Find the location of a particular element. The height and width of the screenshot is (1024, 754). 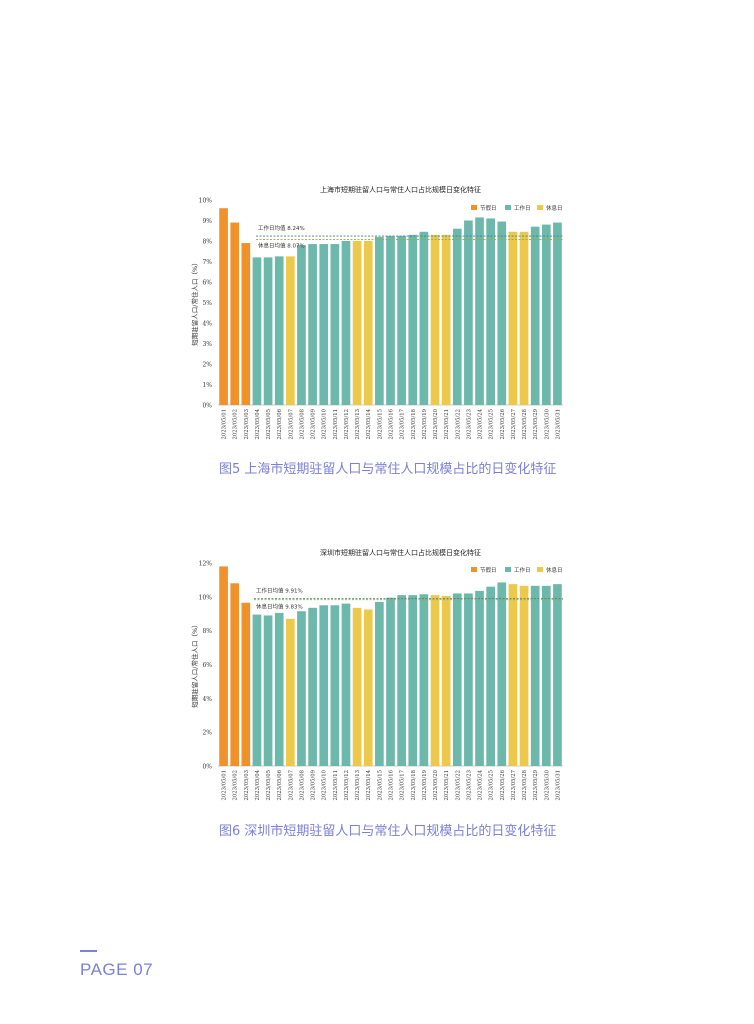

x-tick-label: 2023/05/10 is located at coordinates (325, 784).